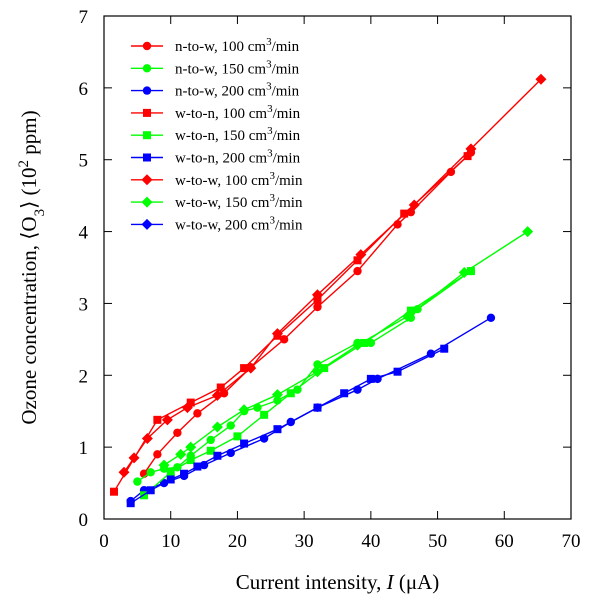  Describe the element at coordinates (370, 541) in the screenshot. I see `x-tick-label-4: 40` at that location.